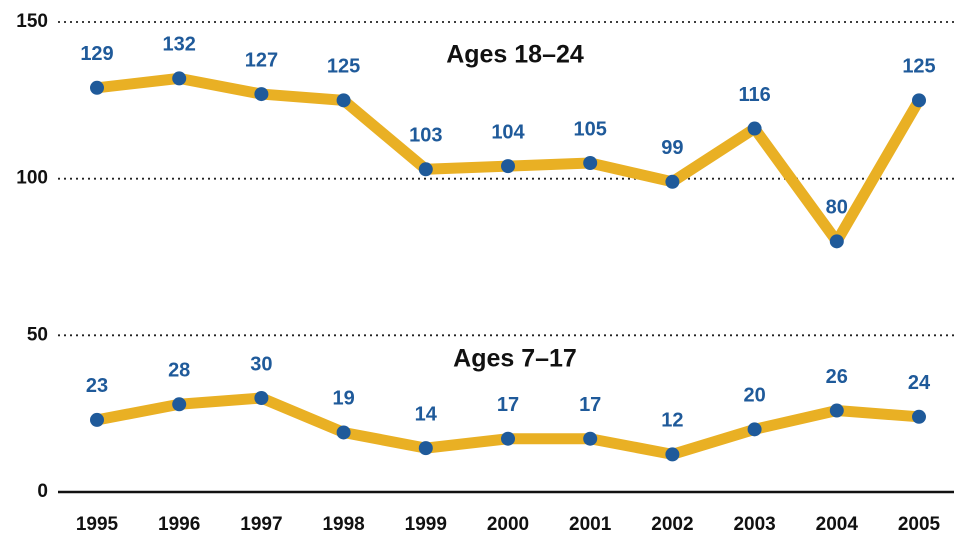 The width and height of the screenshot is (954, 538). I want to click on data-label: 105, so click(590, 129).